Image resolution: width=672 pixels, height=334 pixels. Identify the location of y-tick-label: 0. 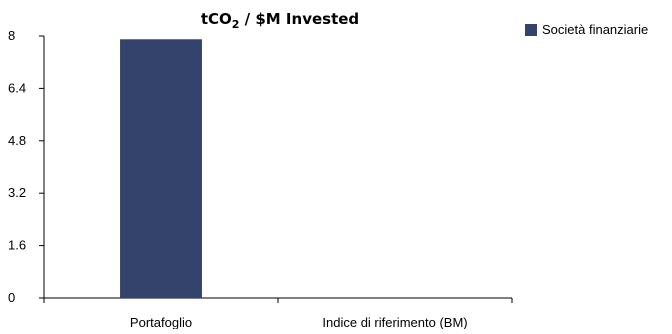
(11, 297).